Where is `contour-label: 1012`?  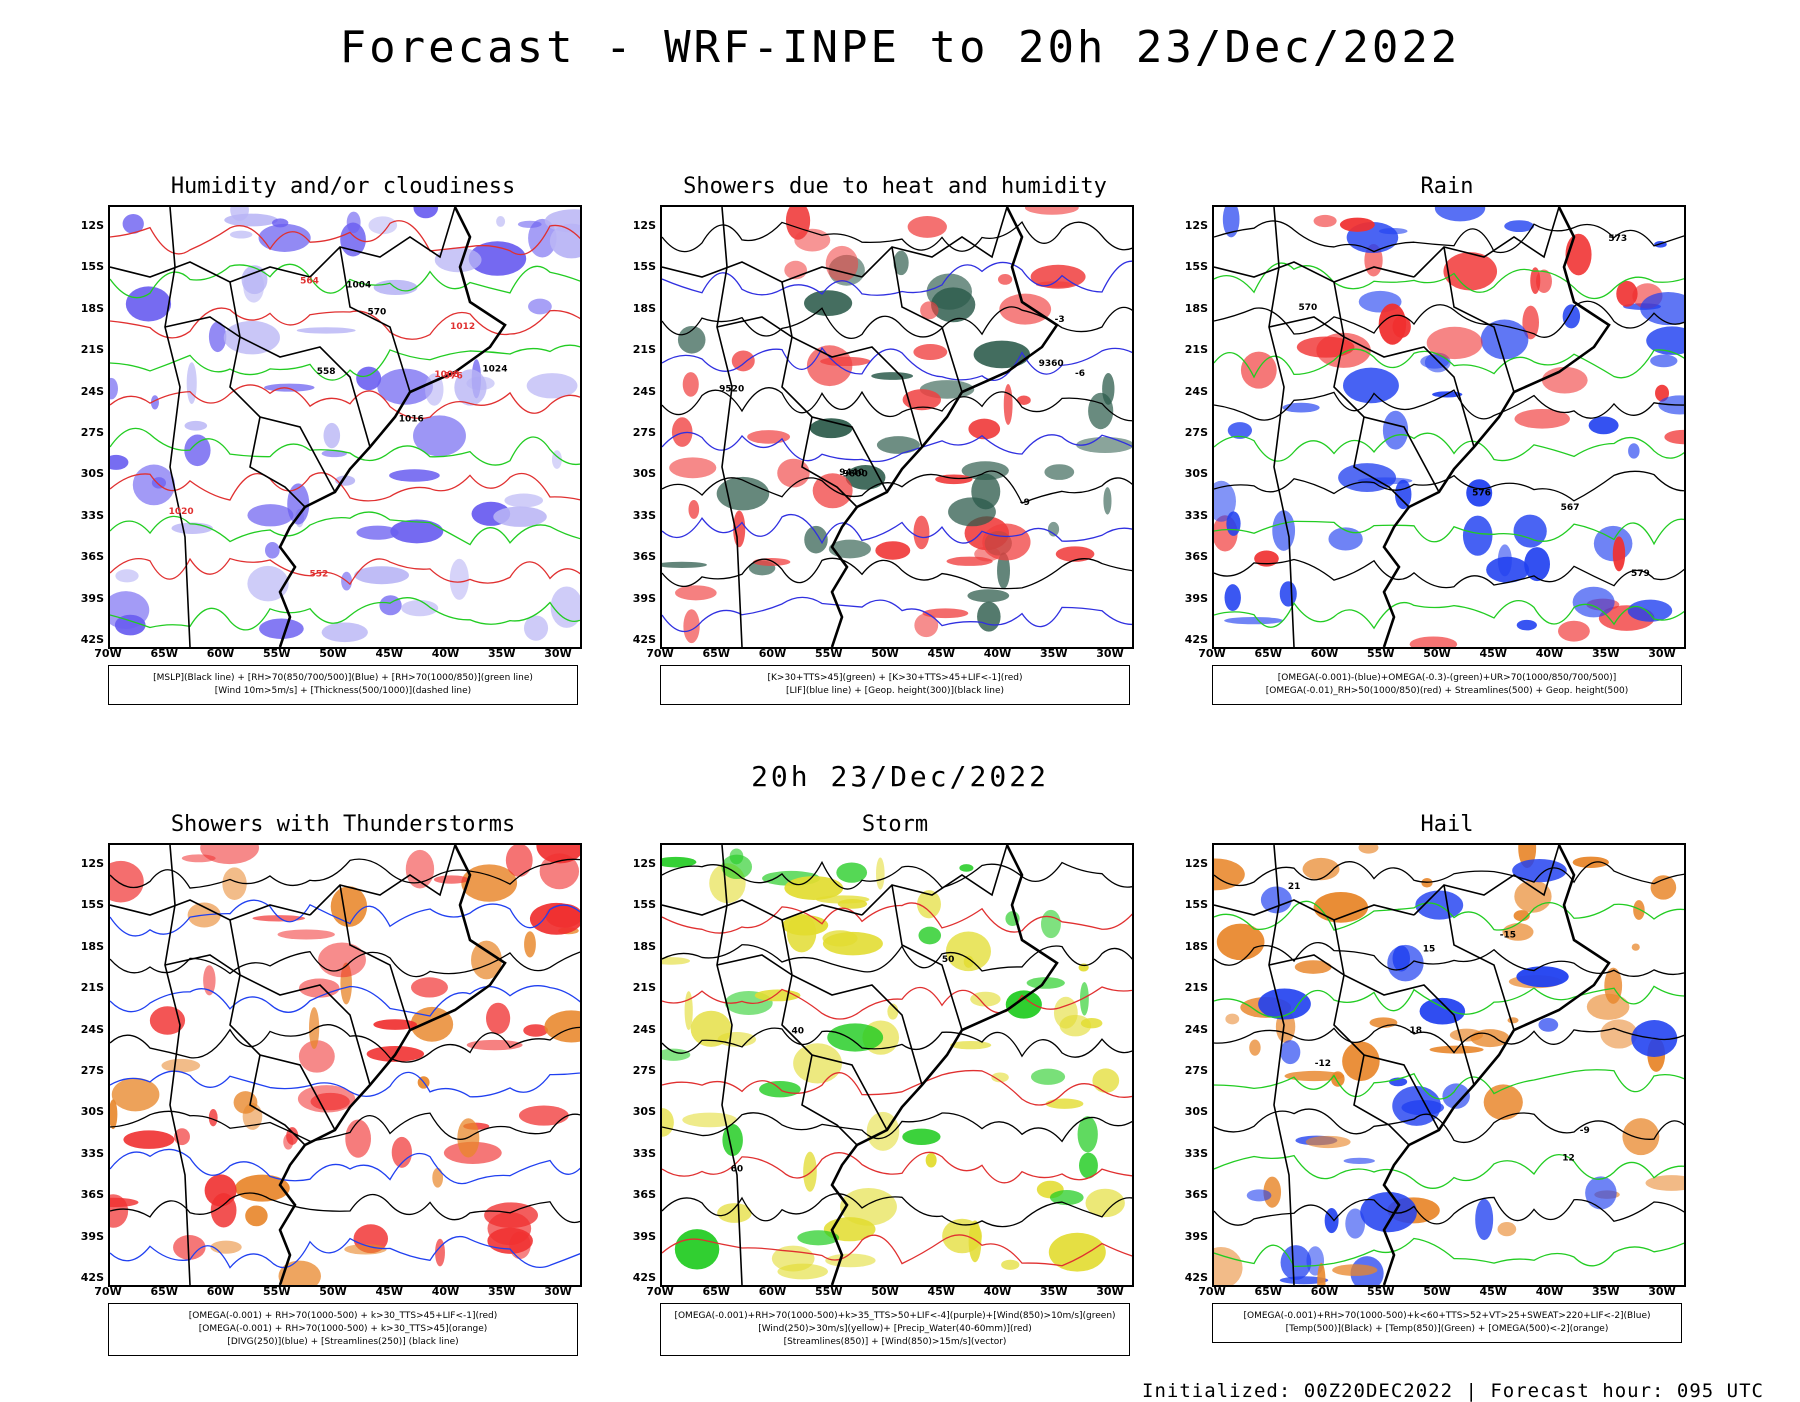
contour-label: 1012 is located at coordinates (462, 327).